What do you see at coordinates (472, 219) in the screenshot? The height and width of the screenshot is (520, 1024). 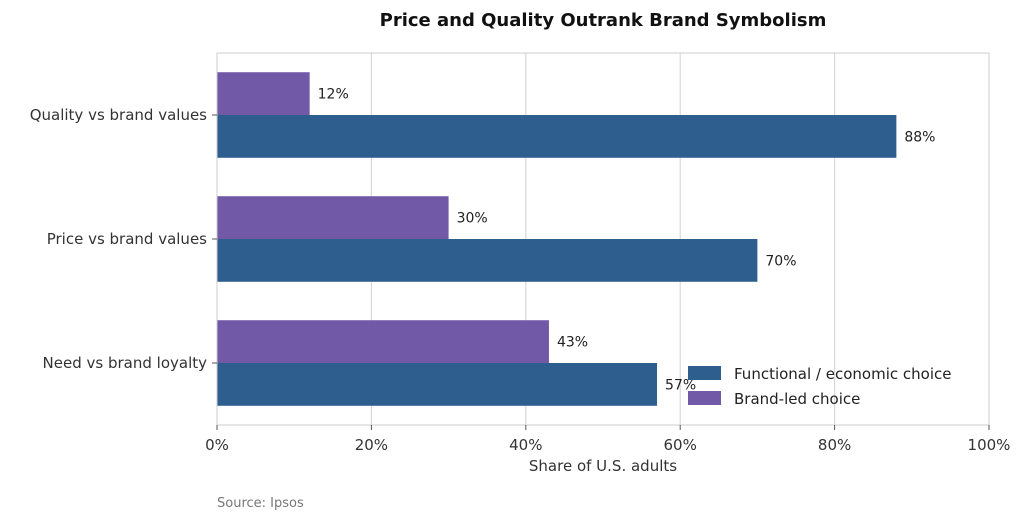 I see `data-label-brand-1: 30%` at bounding box center [472, 219].